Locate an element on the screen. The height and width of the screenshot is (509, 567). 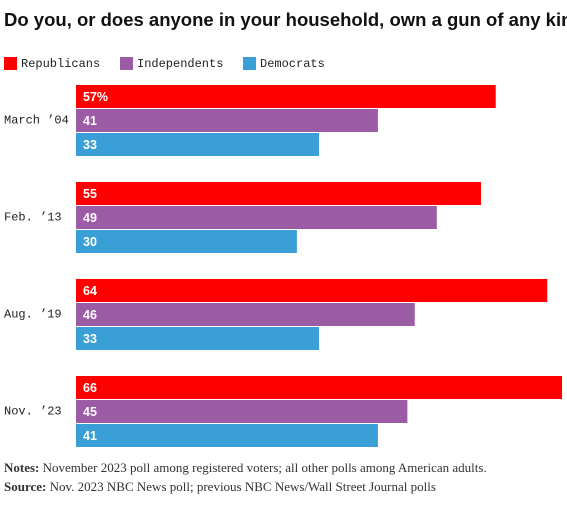
legend-label: Democrats is located at coordinates (292, 64).